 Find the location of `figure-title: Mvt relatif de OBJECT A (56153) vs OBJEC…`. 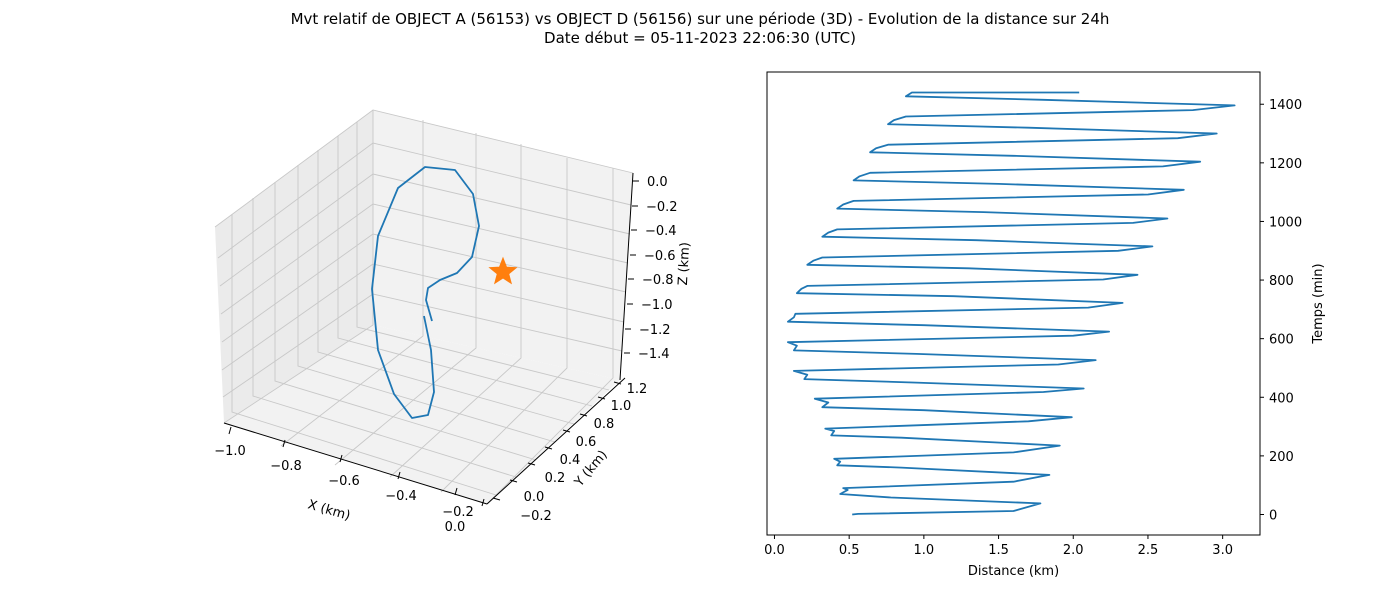

figure-title: Mvt relatif de OBJECT A (56153) vs OBJEC… is located at coordinates (700, 29).